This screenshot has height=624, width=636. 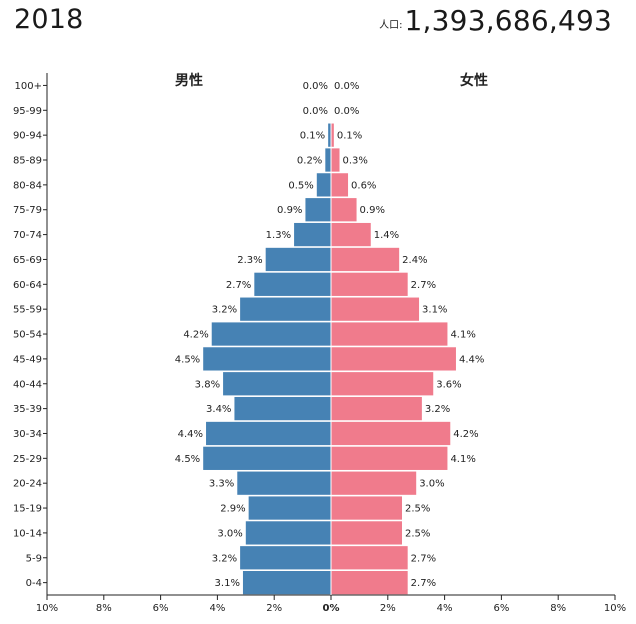 What do you see at coordinates (27, 235) in the screenshot?
I see `age-group-label: 70-74` at bounding box center [27, 235].